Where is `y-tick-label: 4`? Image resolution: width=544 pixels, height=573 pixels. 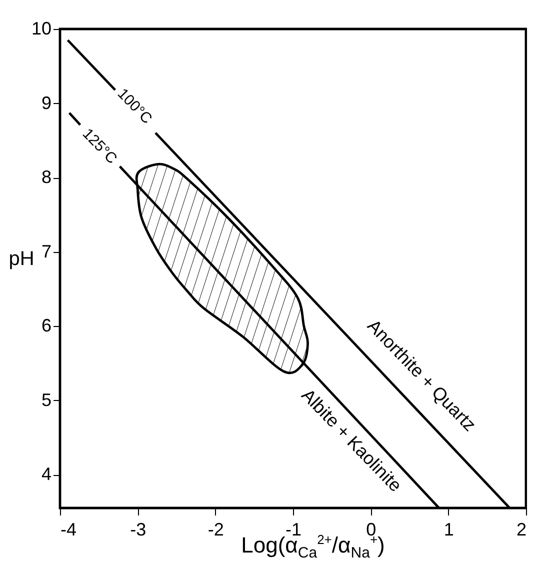
y-tick-label: 4 is located at coordinates (46, 474).